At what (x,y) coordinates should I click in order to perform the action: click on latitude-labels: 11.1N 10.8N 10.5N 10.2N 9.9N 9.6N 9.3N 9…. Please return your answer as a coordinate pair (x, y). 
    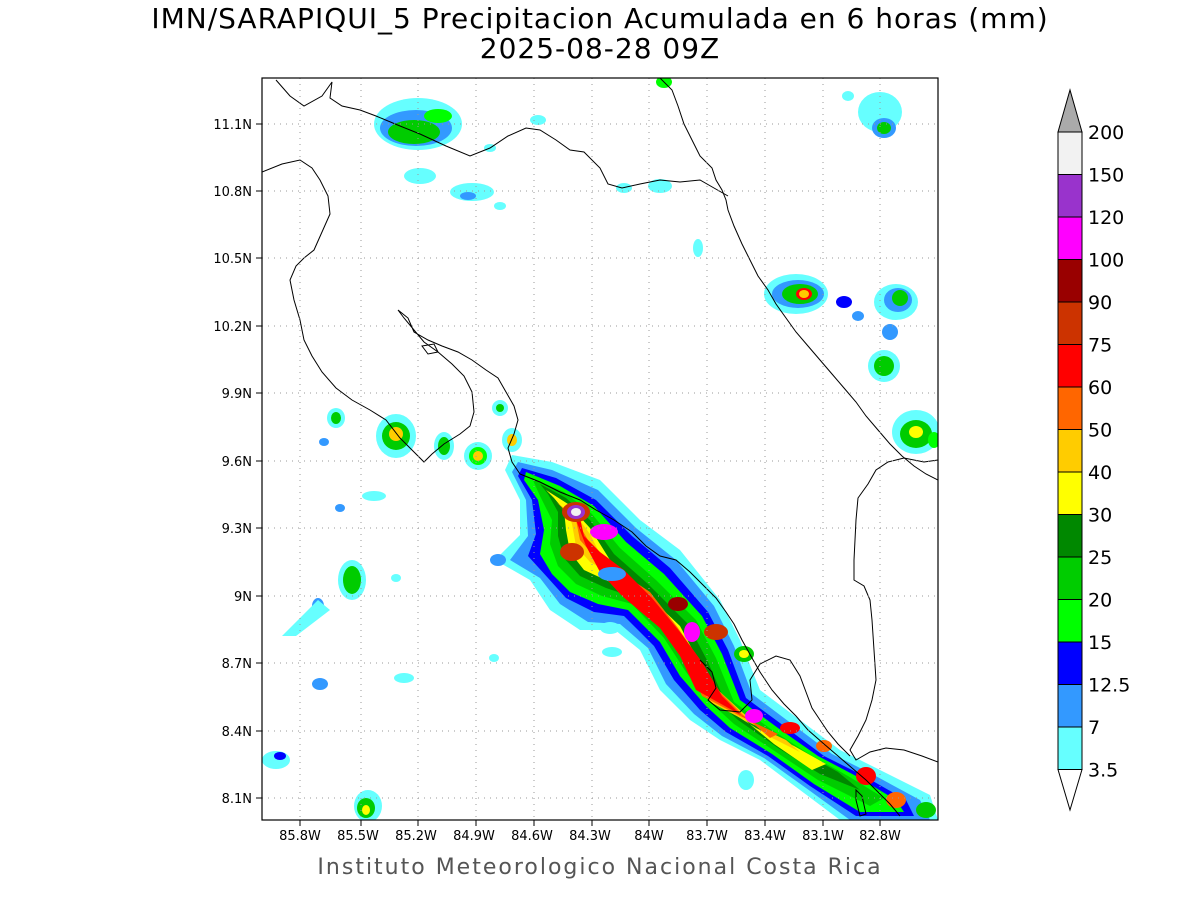
    Looking at the image, I should click on (232, 462).